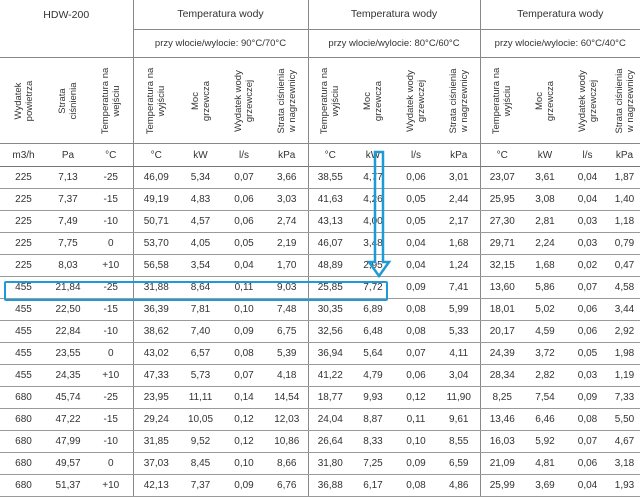 Image resolution: width=640 pixels, height=497 pixels. What do you see at coordinates (416, 100) in the screenshot?
I see `header-g80-label-2: Wydatek wody grzewczej` at bounding box center [416, 100].